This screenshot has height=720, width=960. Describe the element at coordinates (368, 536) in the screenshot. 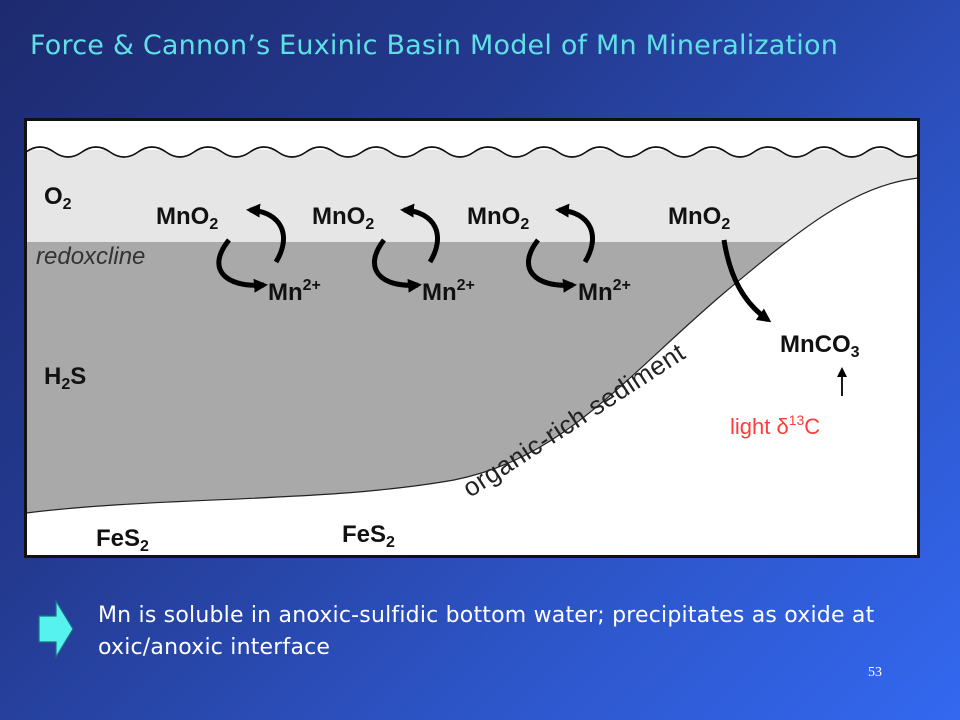

I see `fes2-label-2: FeS2` at that location.